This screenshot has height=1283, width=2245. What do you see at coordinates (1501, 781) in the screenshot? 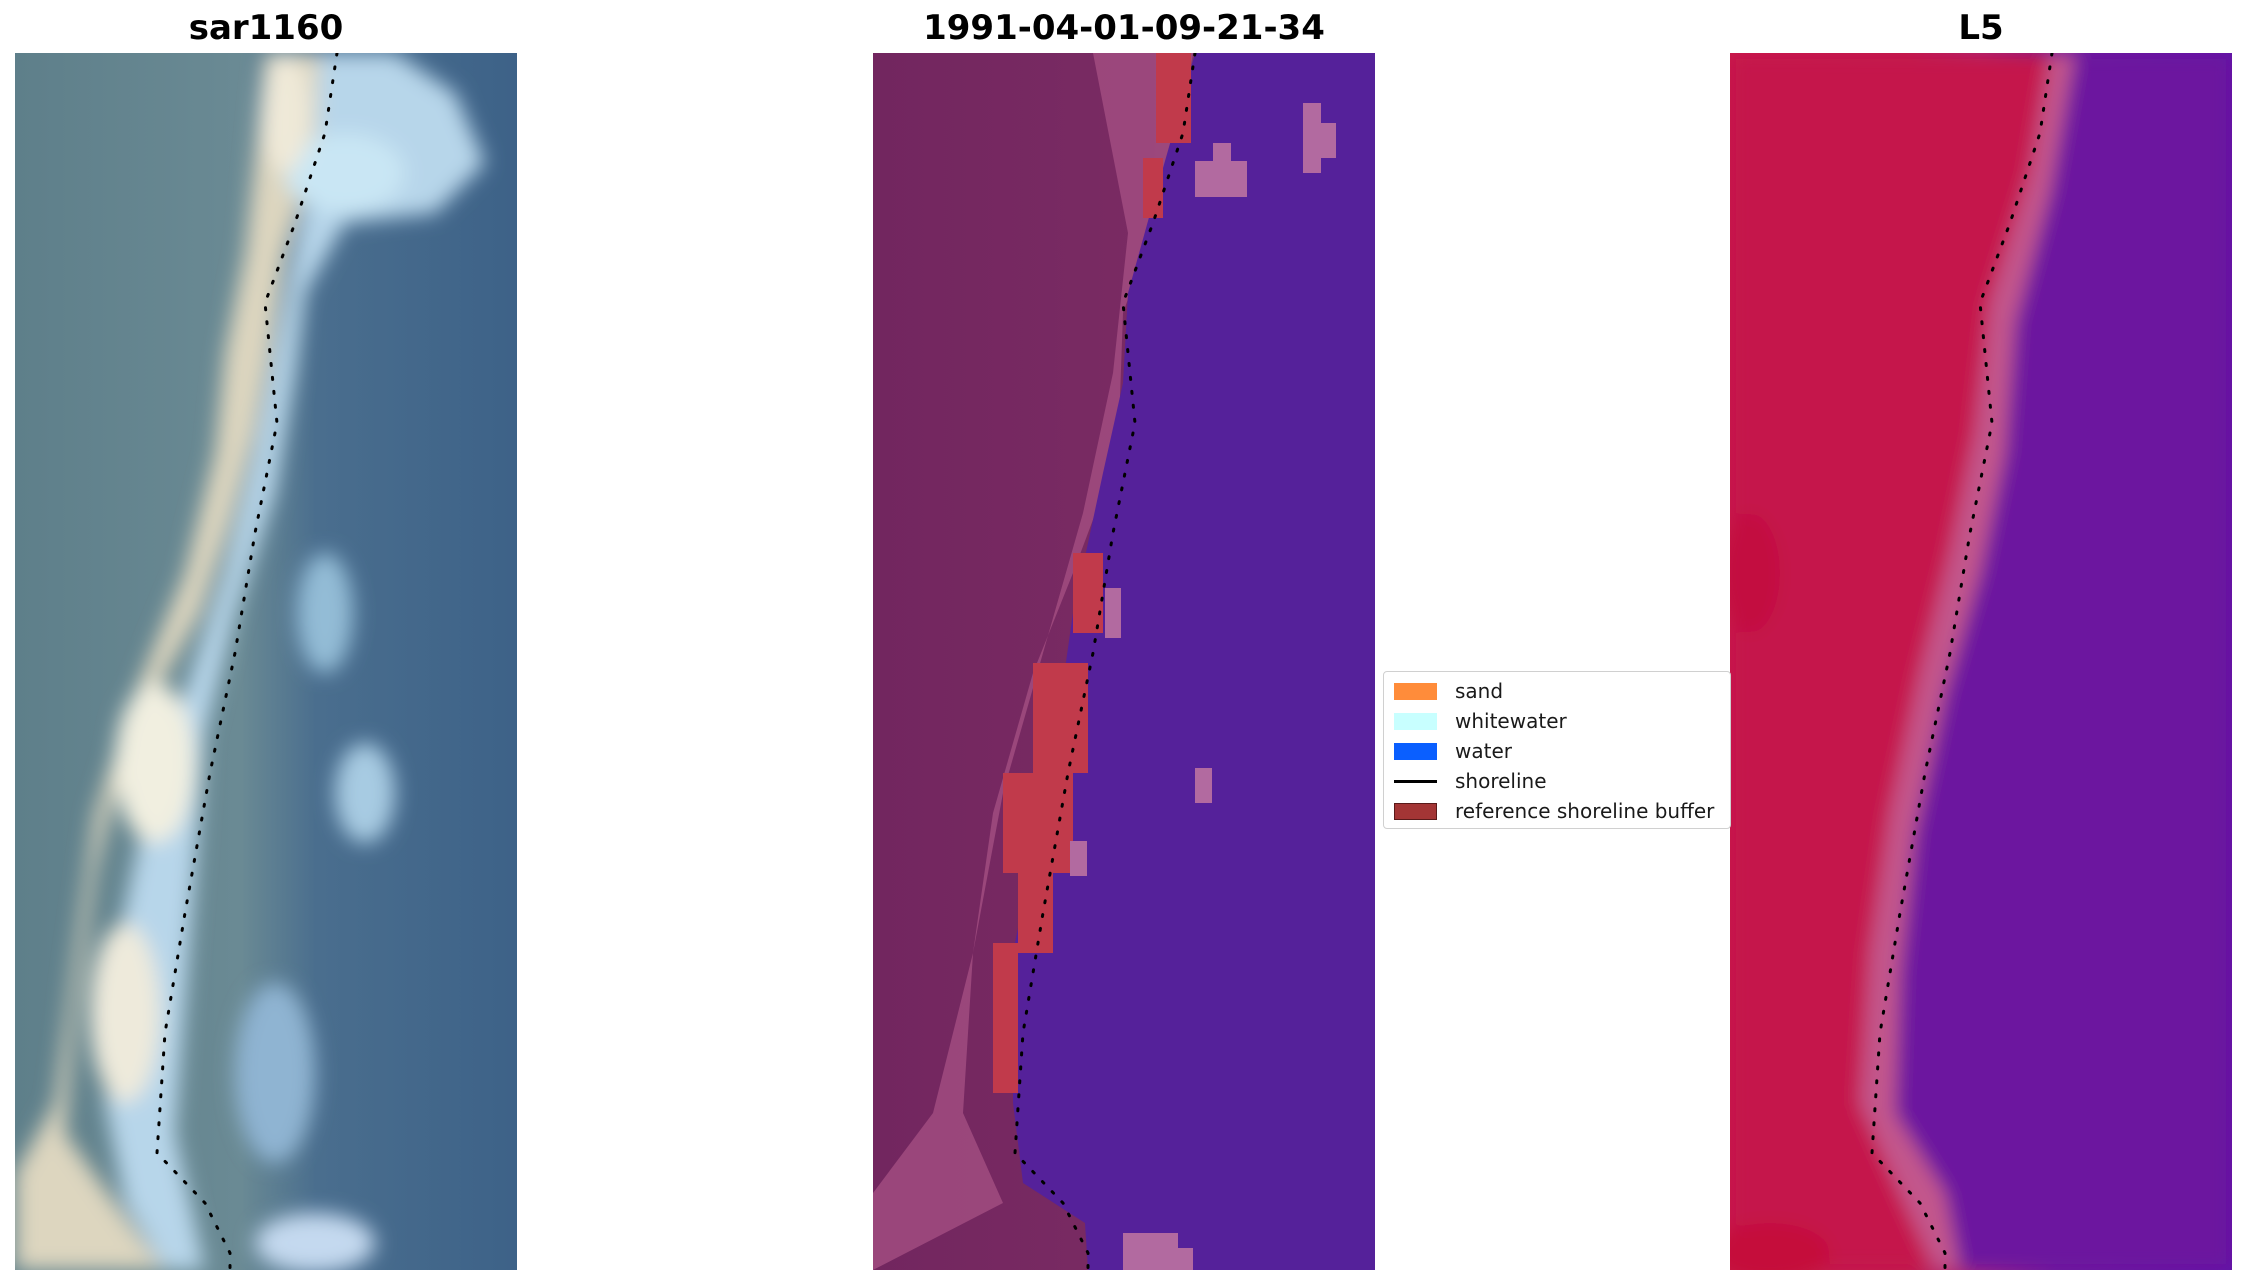
I see `legend-label-shoreline: shoreline` at bounding box center [1501, 781].